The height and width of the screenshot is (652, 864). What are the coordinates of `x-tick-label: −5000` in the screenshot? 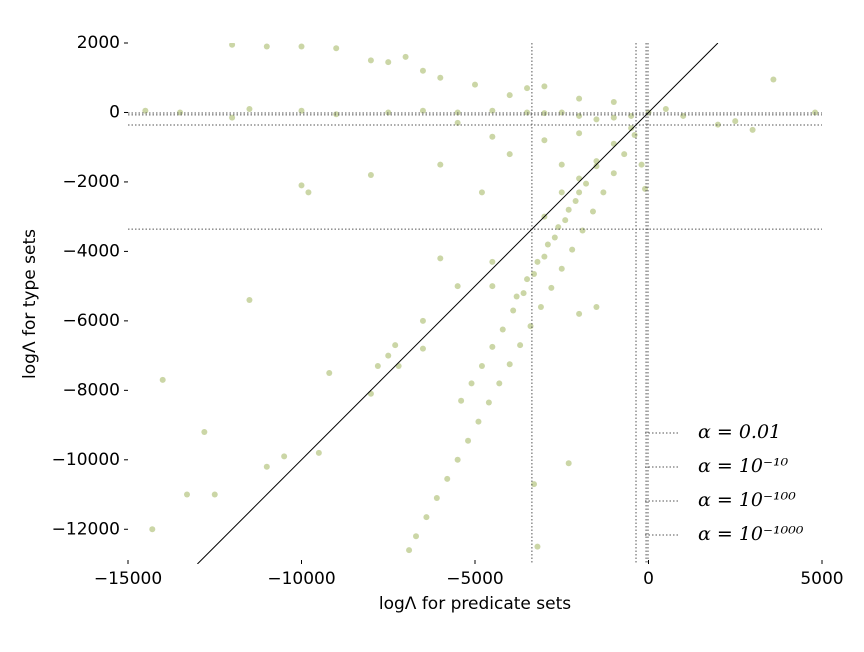 It's located at (475, 579).